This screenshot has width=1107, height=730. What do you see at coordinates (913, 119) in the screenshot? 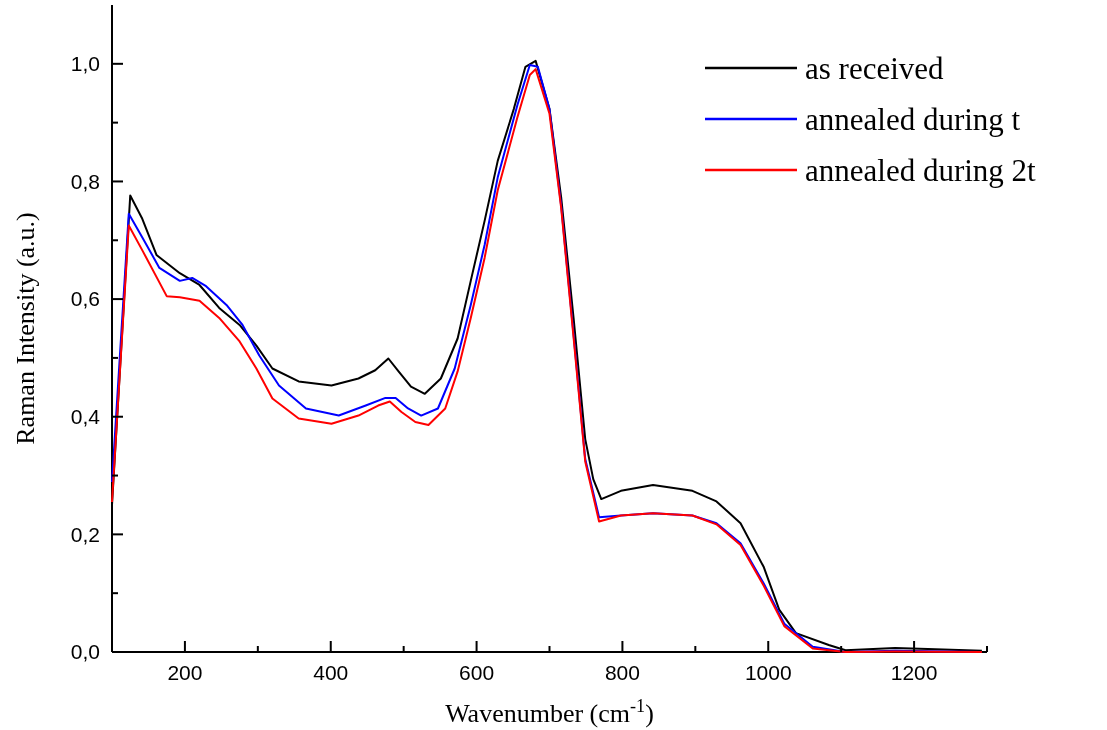
I see `legend-label: annealed during t` at bounding box center [913, 119].